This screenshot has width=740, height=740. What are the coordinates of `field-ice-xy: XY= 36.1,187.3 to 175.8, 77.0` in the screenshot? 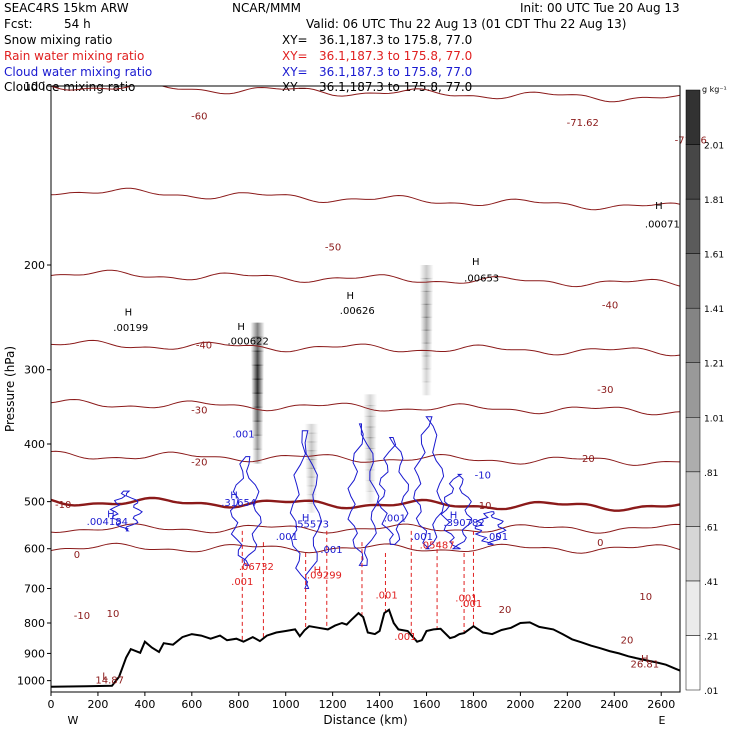 It's located at (377, 87).